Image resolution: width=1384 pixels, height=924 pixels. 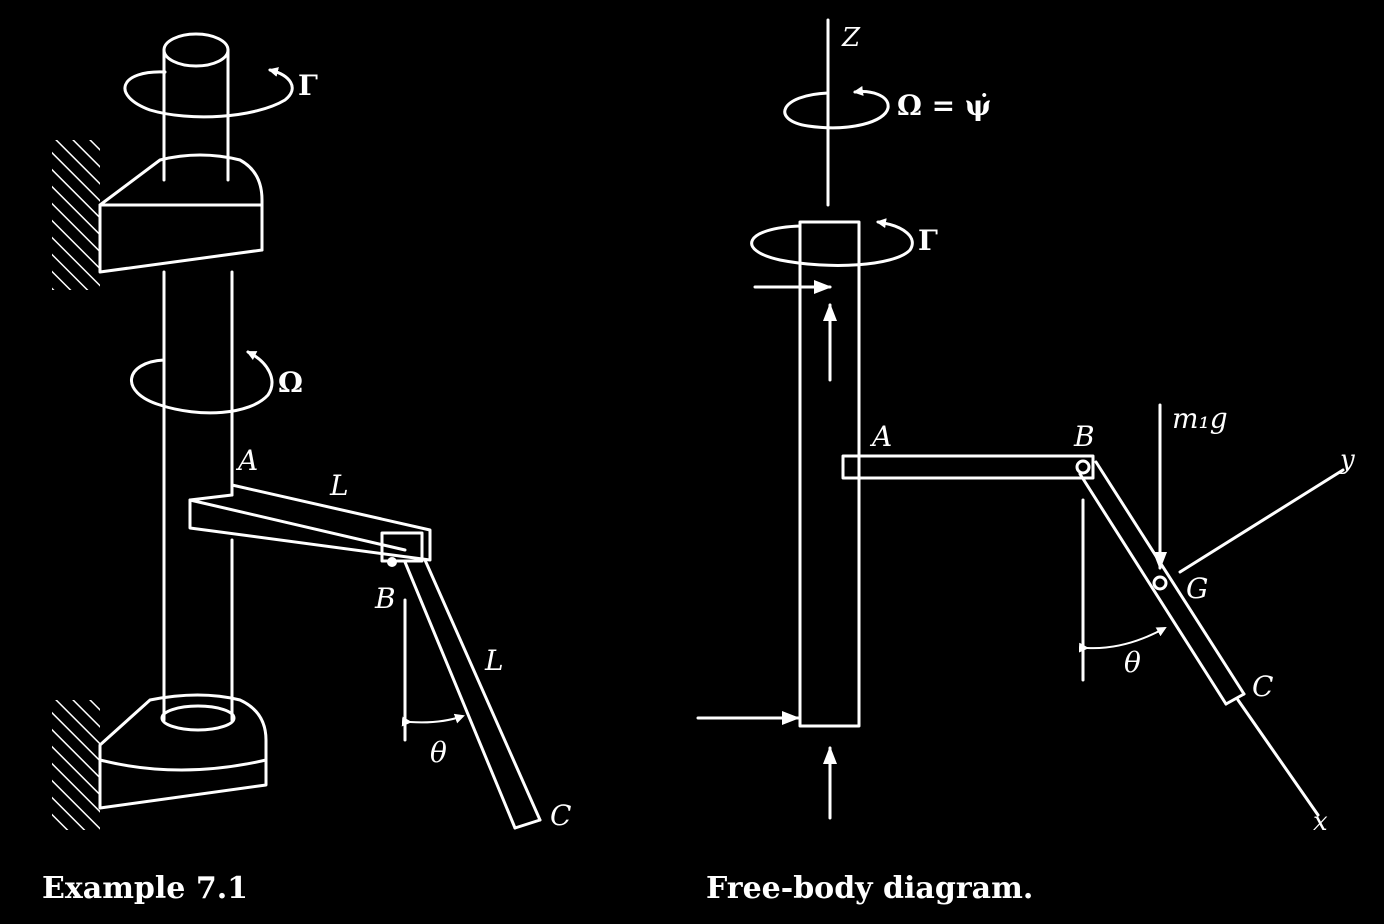 I want to click on theta-label-left: θ, so click(x=438, y=752).